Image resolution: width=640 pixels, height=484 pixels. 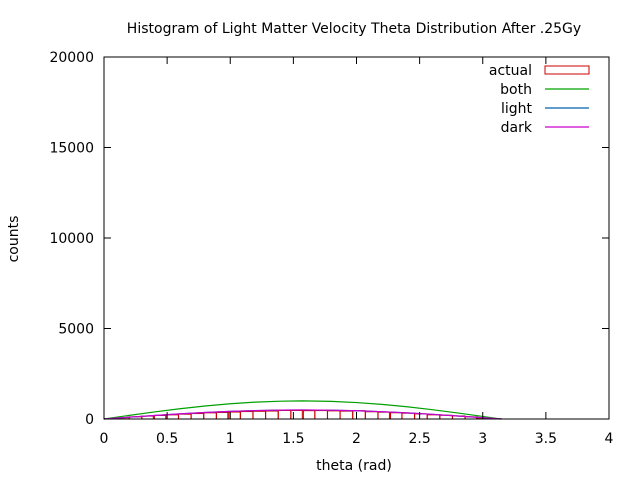 What do you see at coordinates (71, 149) in the screenshot?
I see `y-tick-label: 15000` at bounding box center [71, 149].